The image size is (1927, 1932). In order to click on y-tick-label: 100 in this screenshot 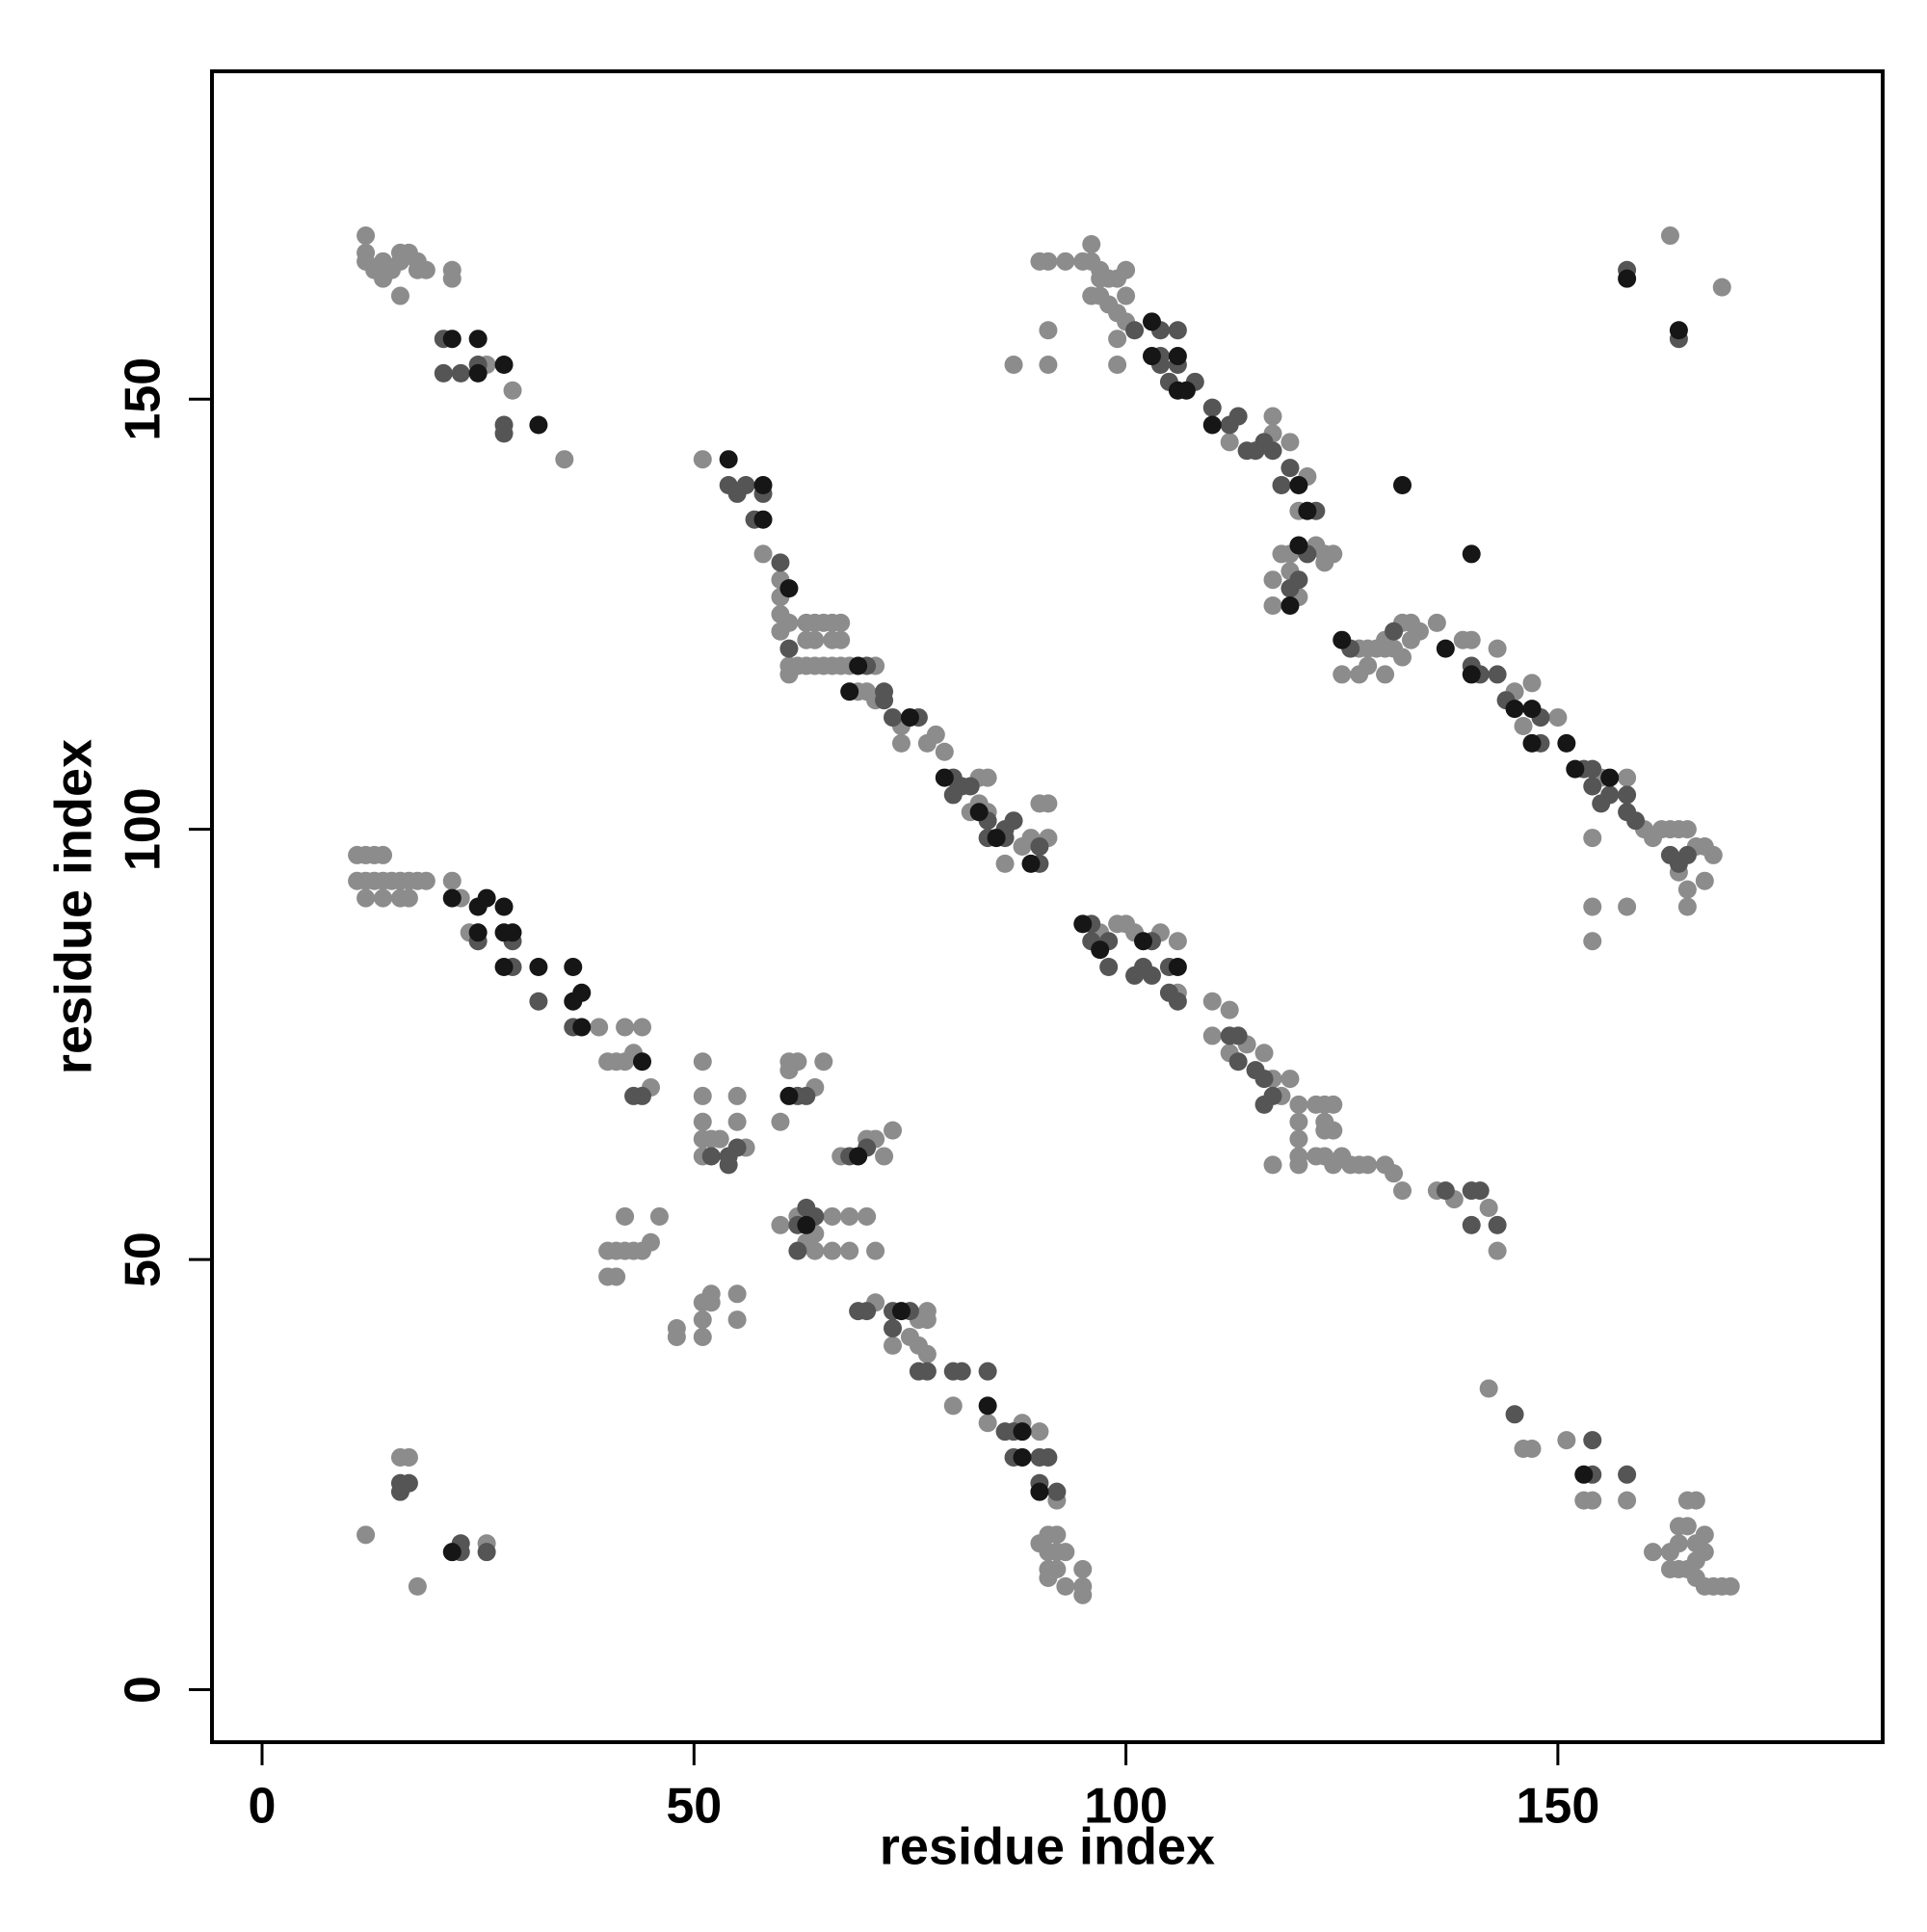, I will do `click(144, 829)`.